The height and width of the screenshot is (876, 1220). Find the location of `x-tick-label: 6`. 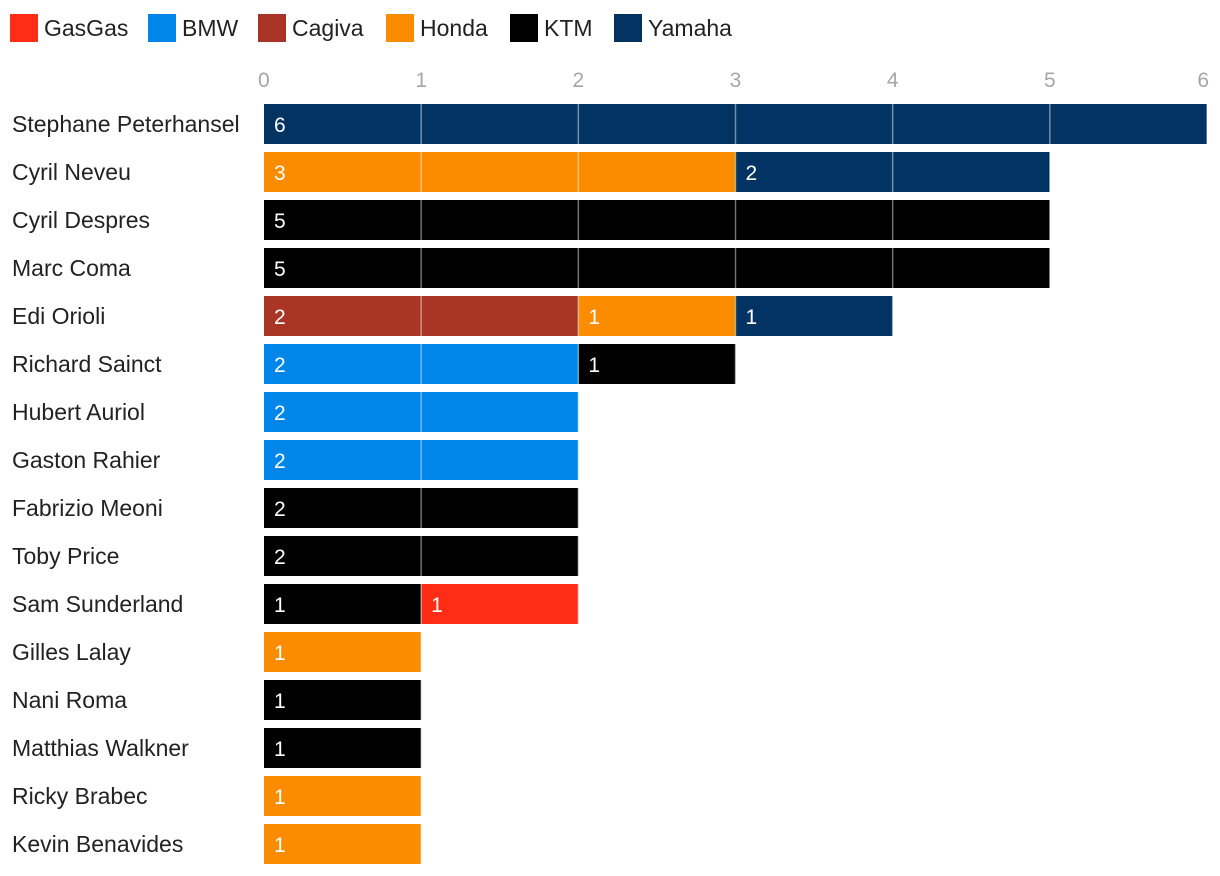

x-tick-label: 6 is located at coordinates (1203, 80).